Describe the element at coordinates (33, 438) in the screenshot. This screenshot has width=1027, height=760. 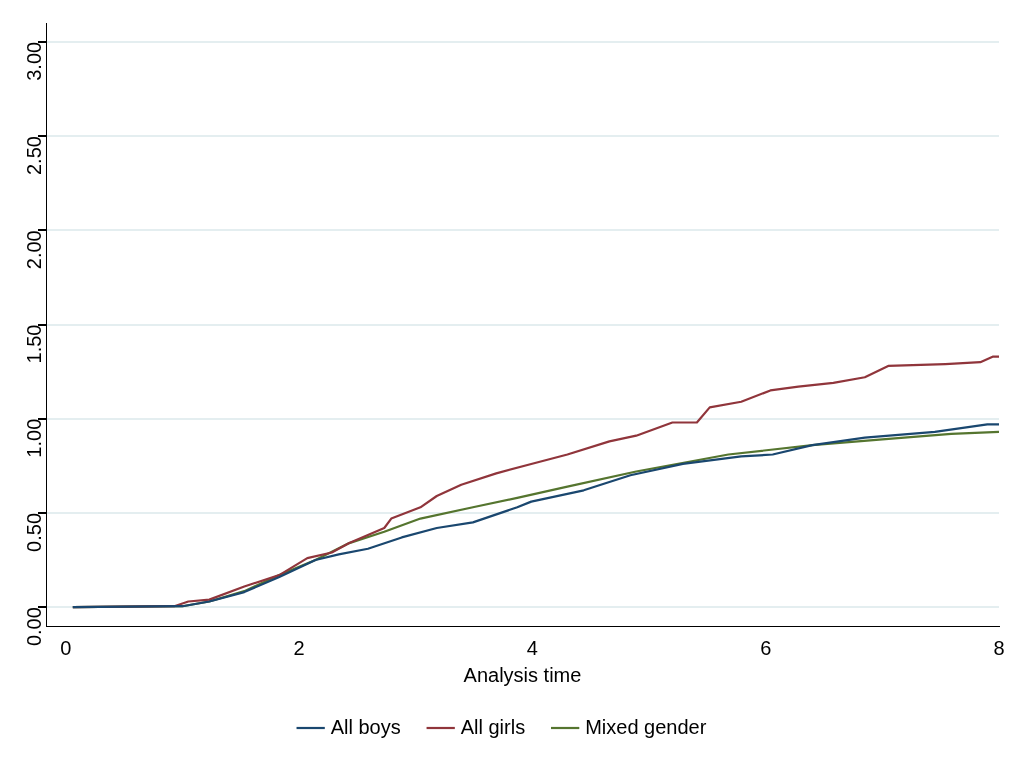
I see `y-tick-label: 1.00` at that location.